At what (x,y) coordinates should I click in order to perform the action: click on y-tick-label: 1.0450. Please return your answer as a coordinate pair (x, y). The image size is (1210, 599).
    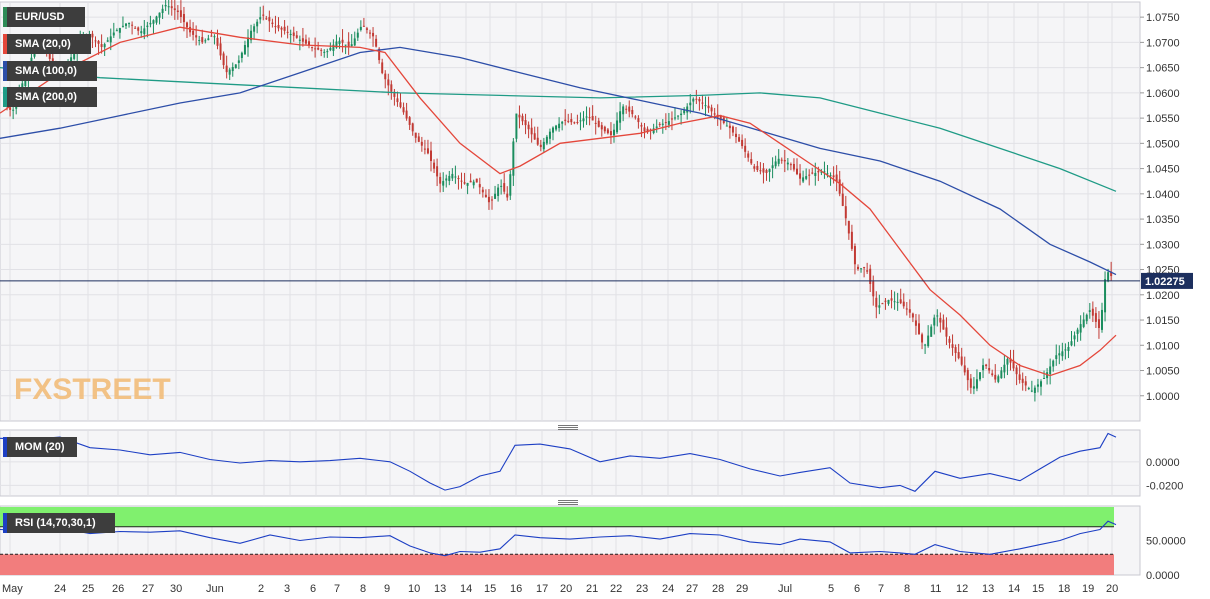
    Looking at the image, I should click on (1163, 170).